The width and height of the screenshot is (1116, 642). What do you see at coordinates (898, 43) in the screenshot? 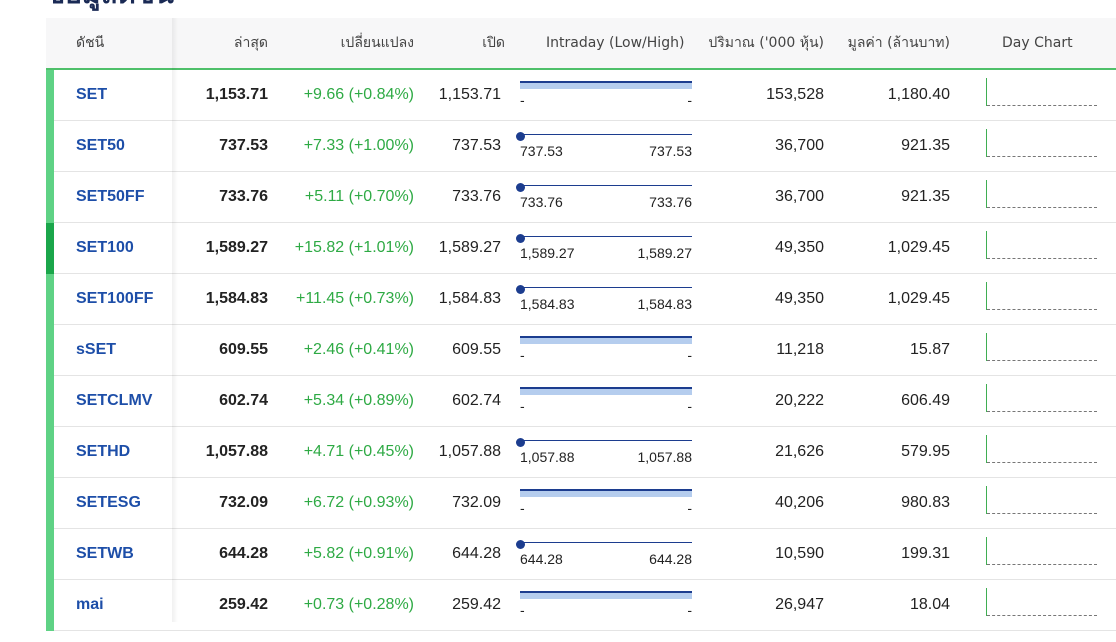
I see `header-value: มูลค่า (ล้านบาท)` at bounding box center [898, 43].